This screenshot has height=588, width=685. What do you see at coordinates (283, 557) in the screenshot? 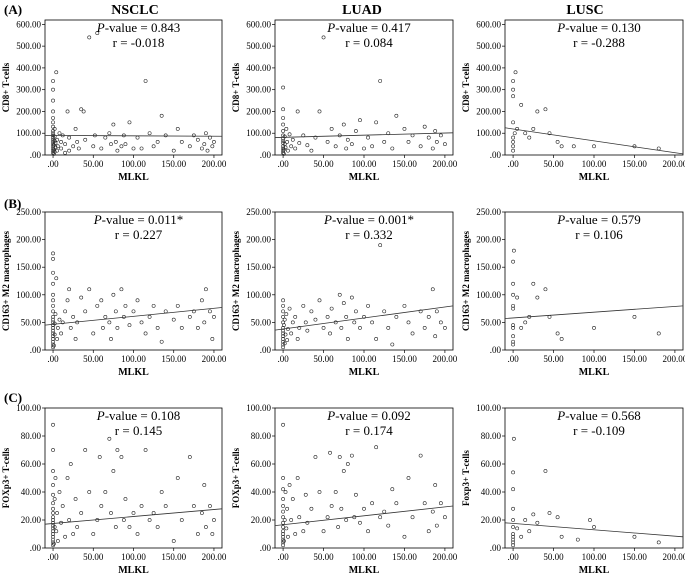
I see `chart-c2-x-tick-label: .00` at bounding box center [283, 557].